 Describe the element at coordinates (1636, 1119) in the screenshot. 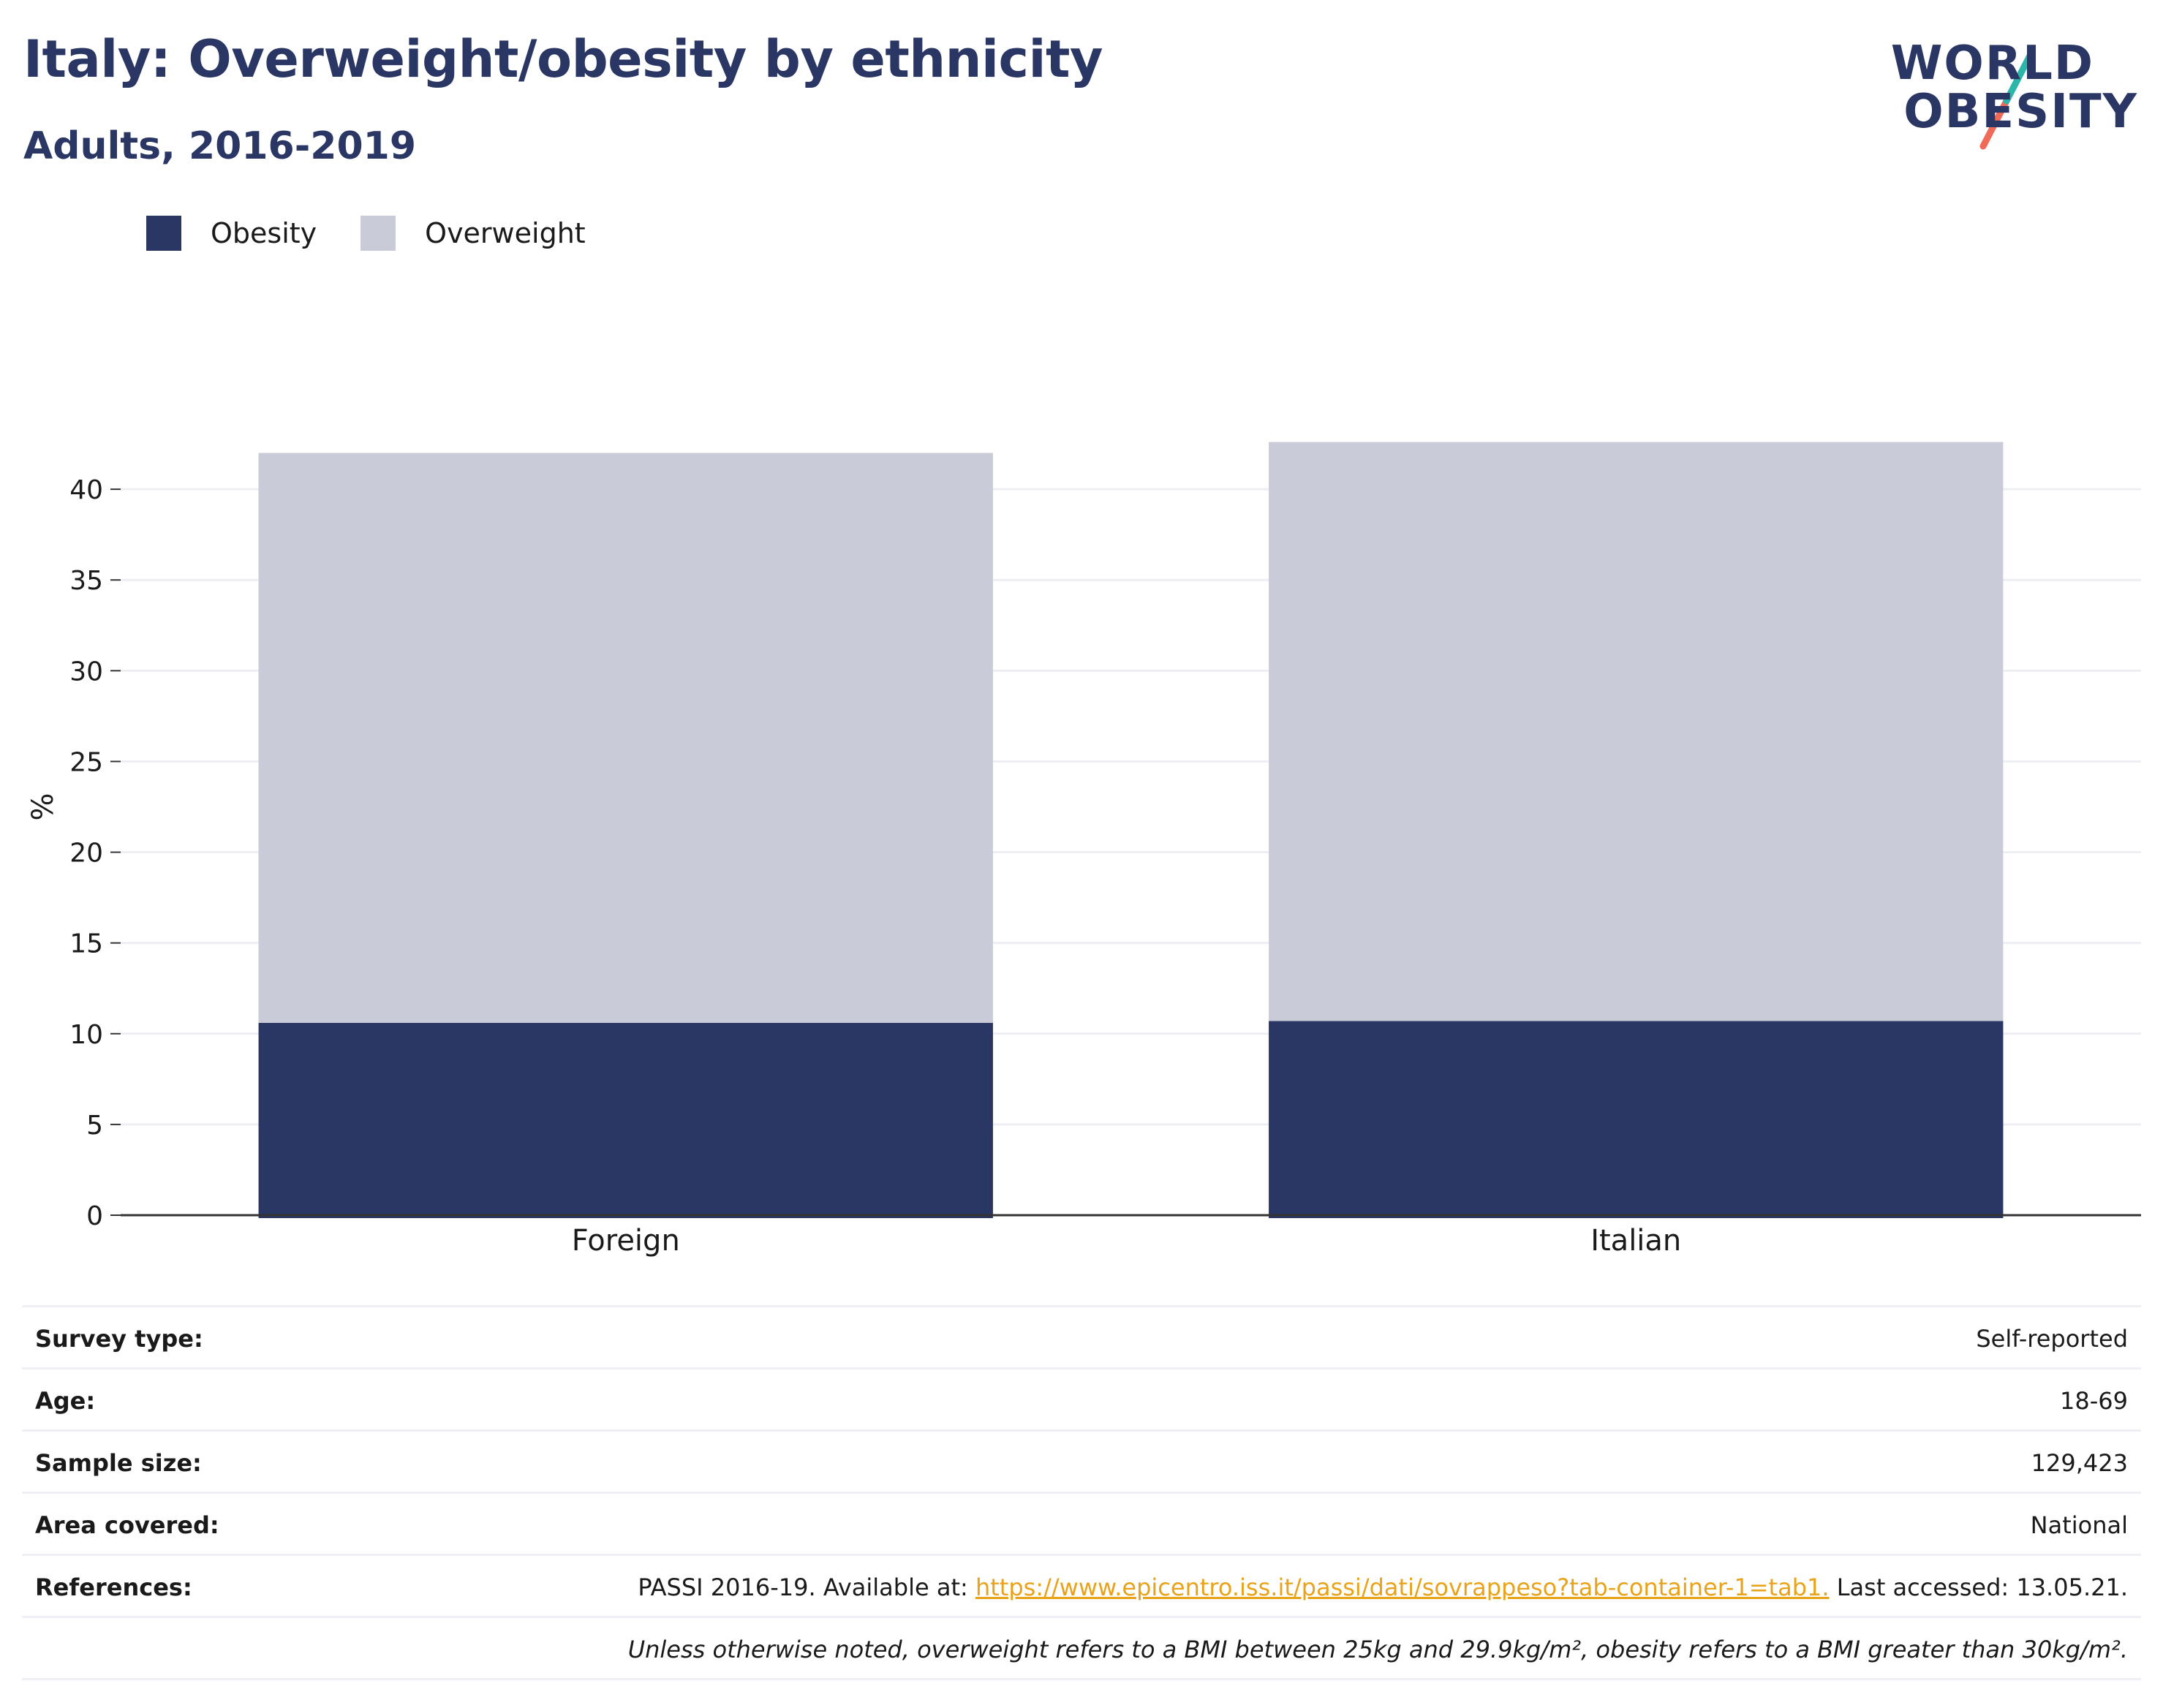

I see `bar-obesity-italian` at that location.